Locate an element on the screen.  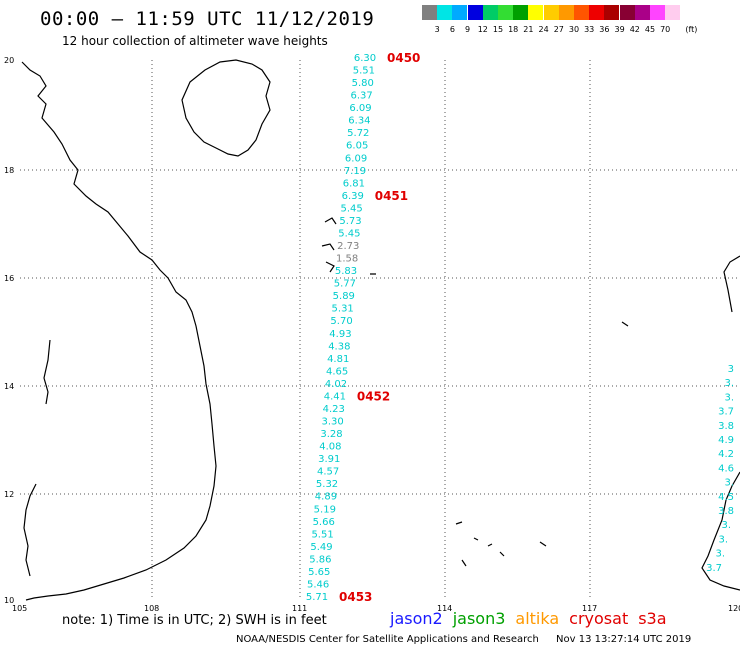
swh-value-edge: 4.6 is located at coordinates (726, 468).